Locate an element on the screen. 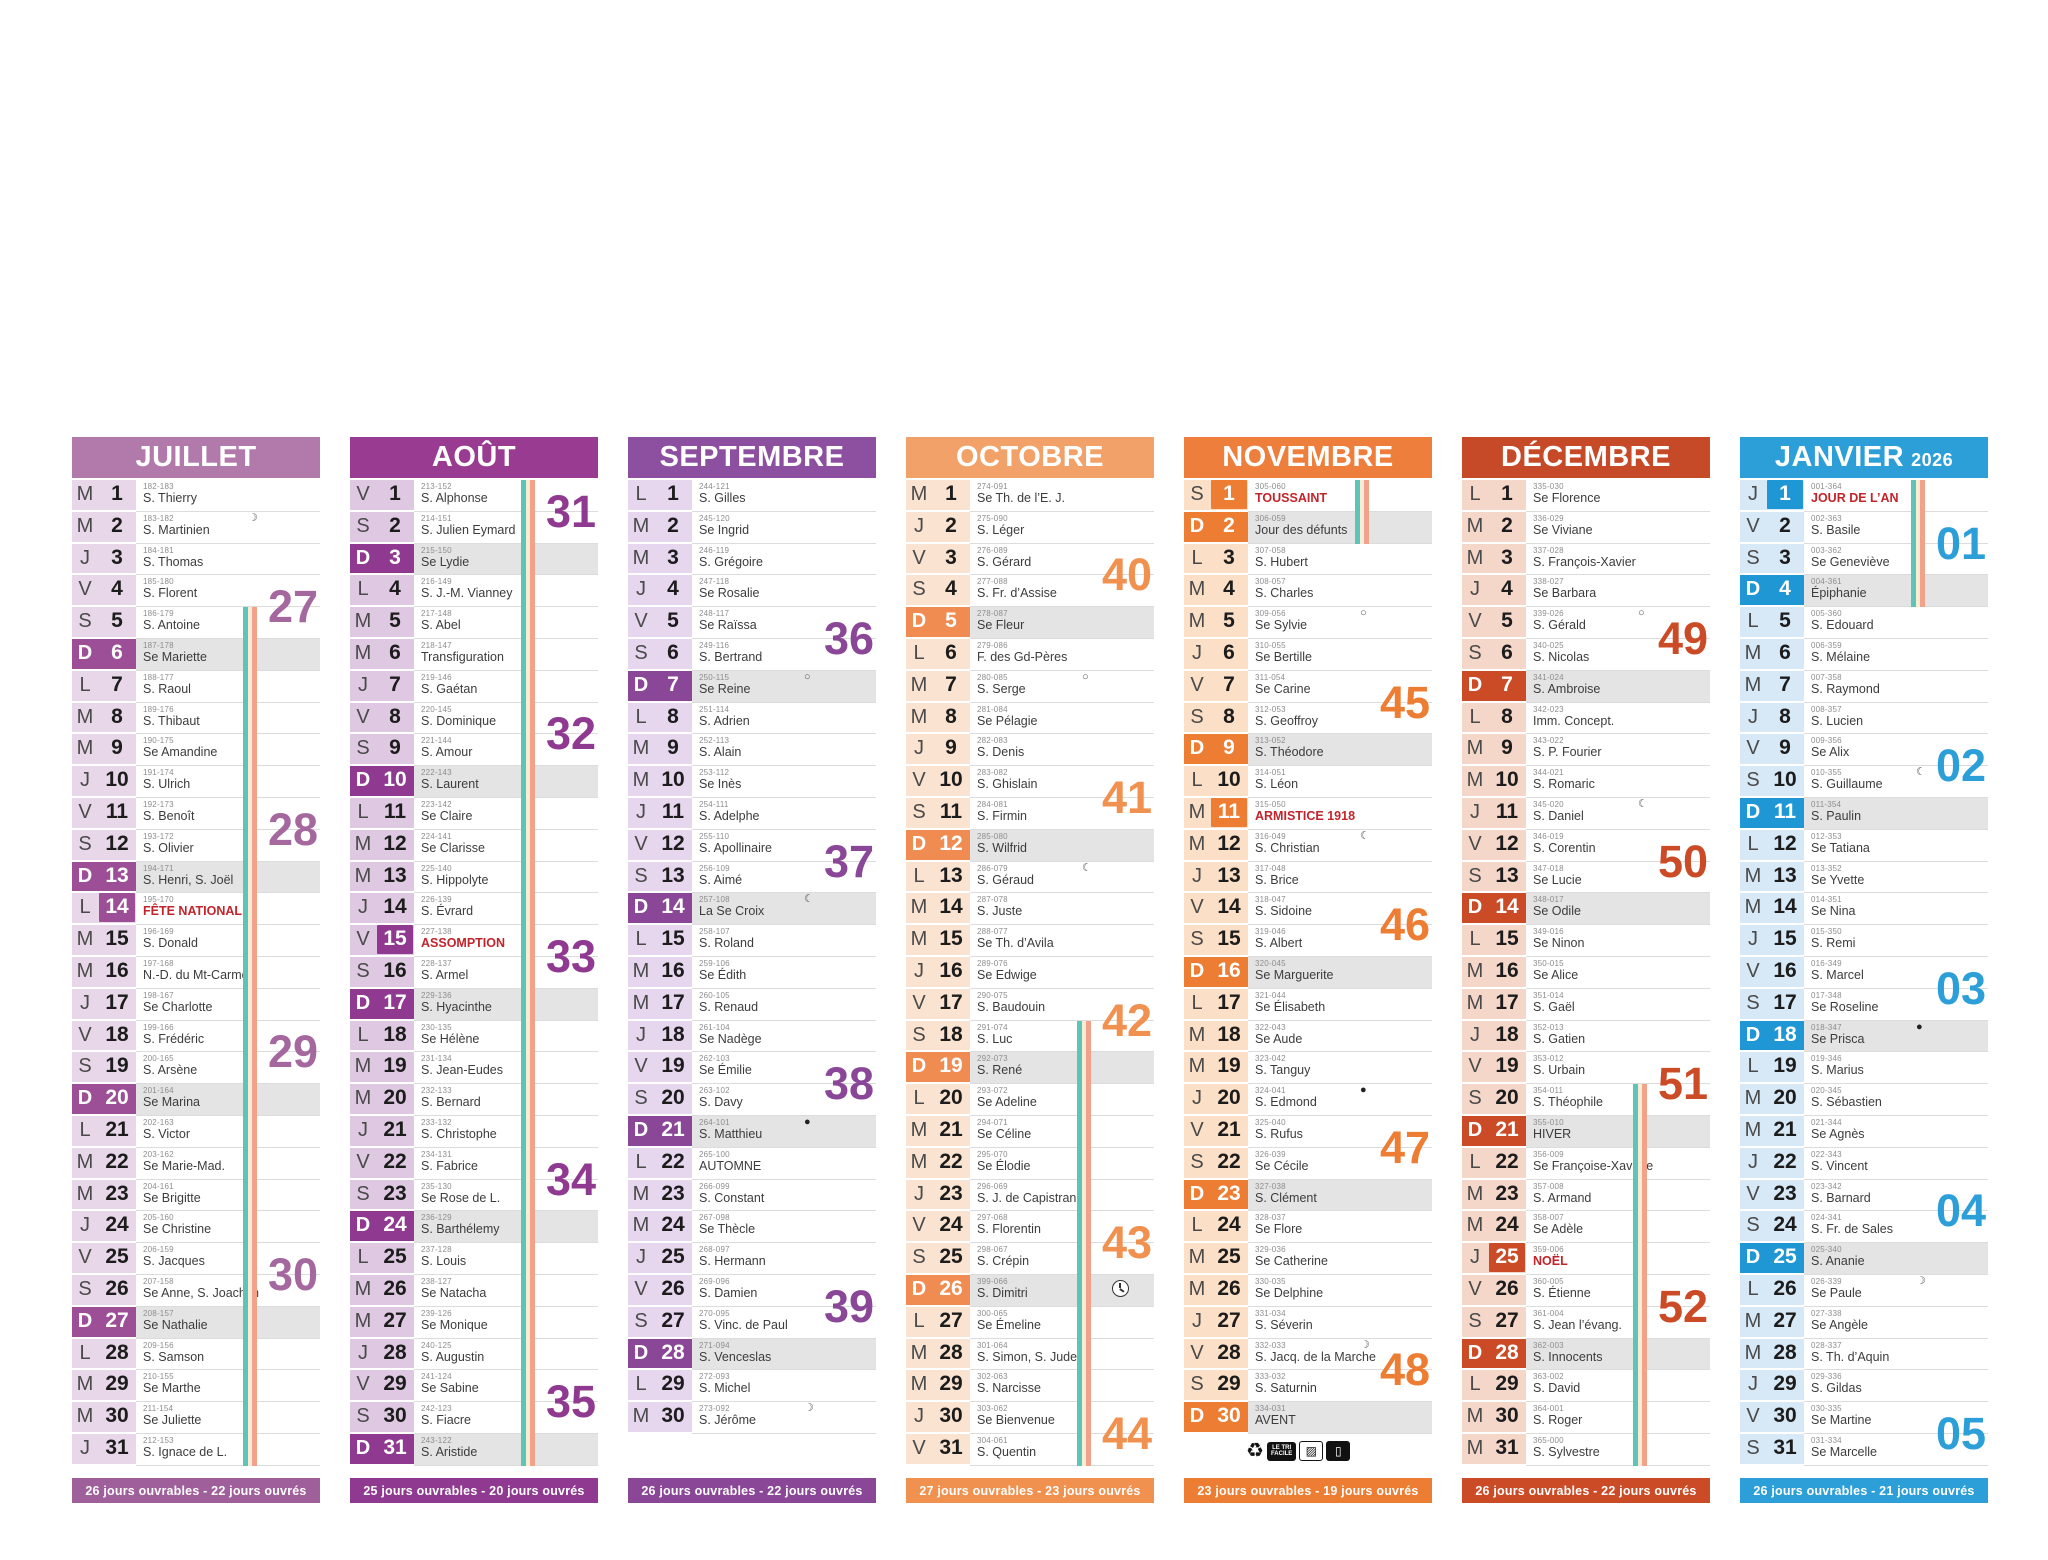  holiday-name: ARMISTICE 1918 is located at coordinates (1305, 815).